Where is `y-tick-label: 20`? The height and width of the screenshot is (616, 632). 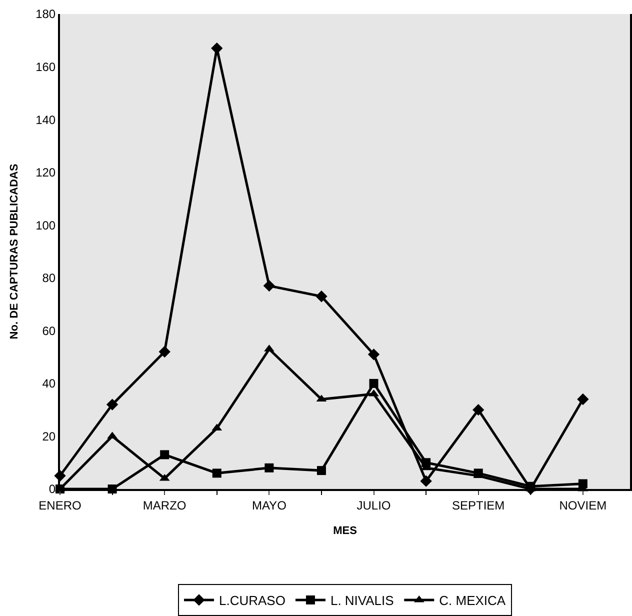
y-tick-label: 20 is located at coordinates (49, 436).